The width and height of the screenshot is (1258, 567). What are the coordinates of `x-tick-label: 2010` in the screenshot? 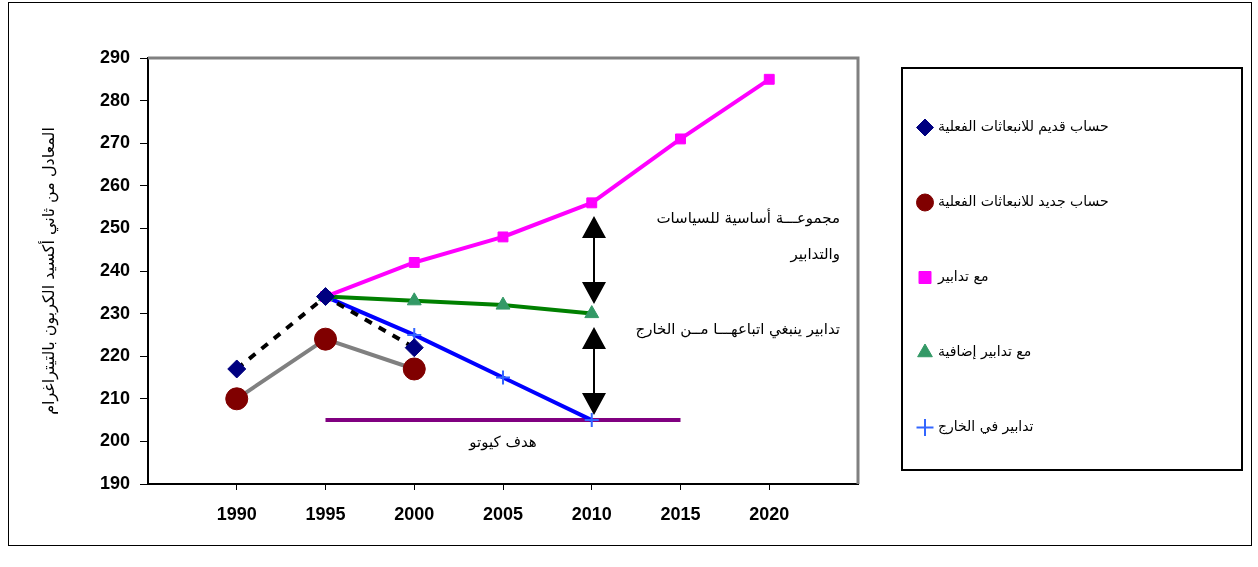 It's located at (591, 513).